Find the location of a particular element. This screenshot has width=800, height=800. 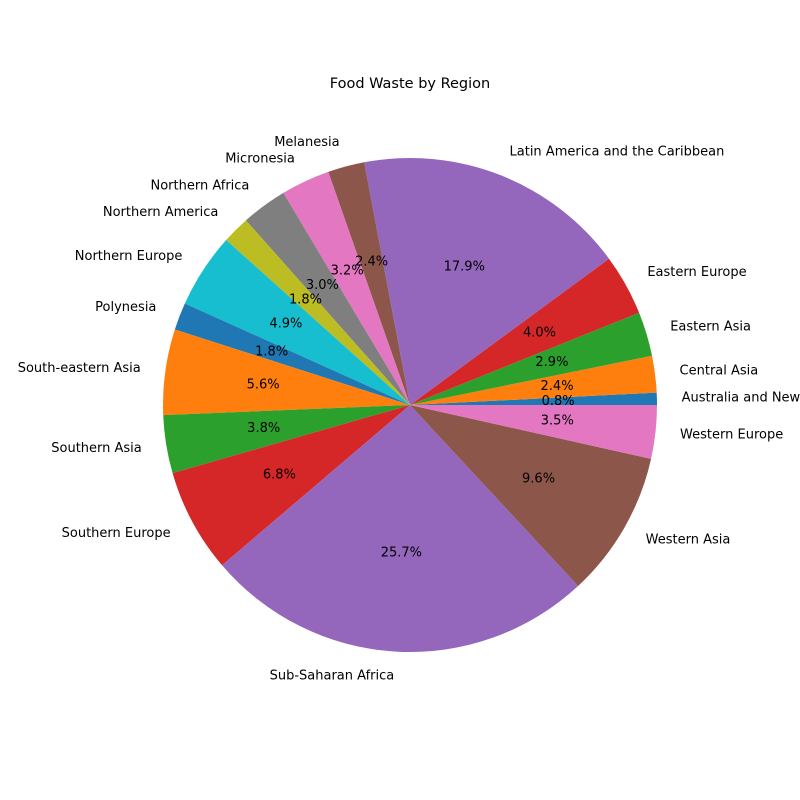

slice-label-western-asia: Western Asia is located at coordinates (688, 540).